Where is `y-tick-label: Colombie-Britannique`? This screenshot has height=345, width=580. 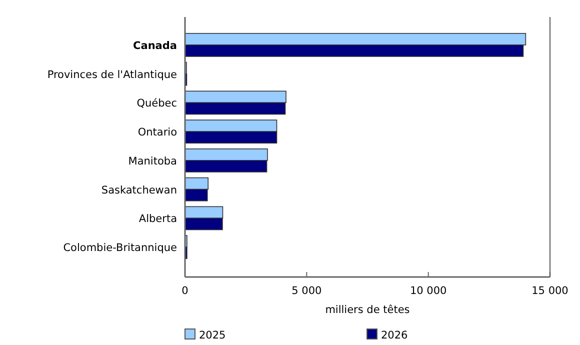
y-tick-label: Colombie-Britannique is located at coordinates (120, 248).